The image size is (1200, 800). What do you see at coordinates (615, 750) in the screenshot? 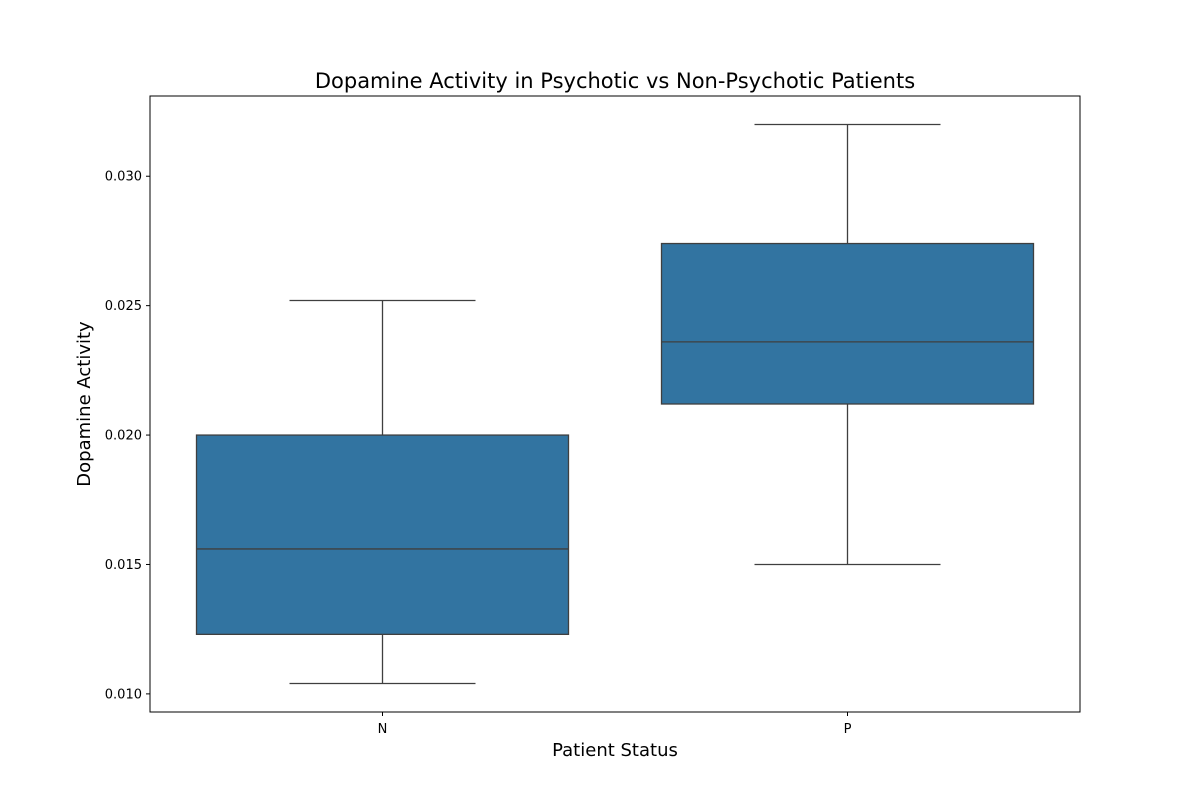
I see `x-axis-label: Patient Status` at bounding box center [615, 750].